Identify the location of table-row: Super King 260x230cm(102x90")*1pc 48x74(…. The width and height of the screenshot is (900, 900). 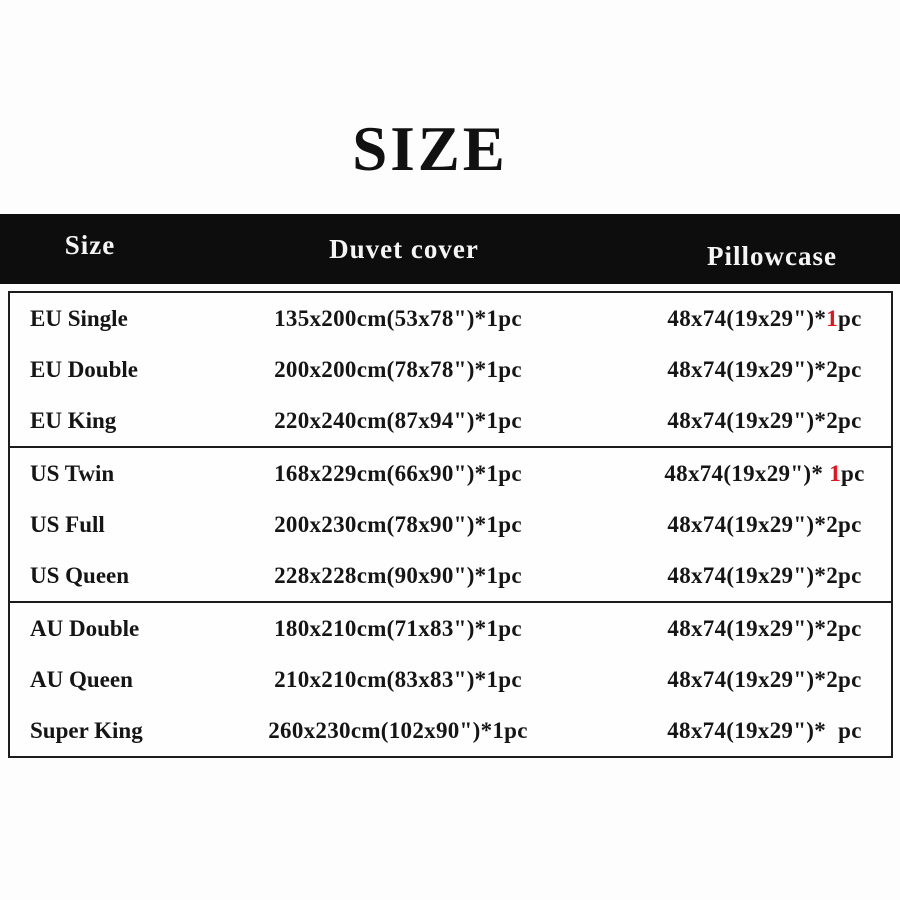
(450, 730).